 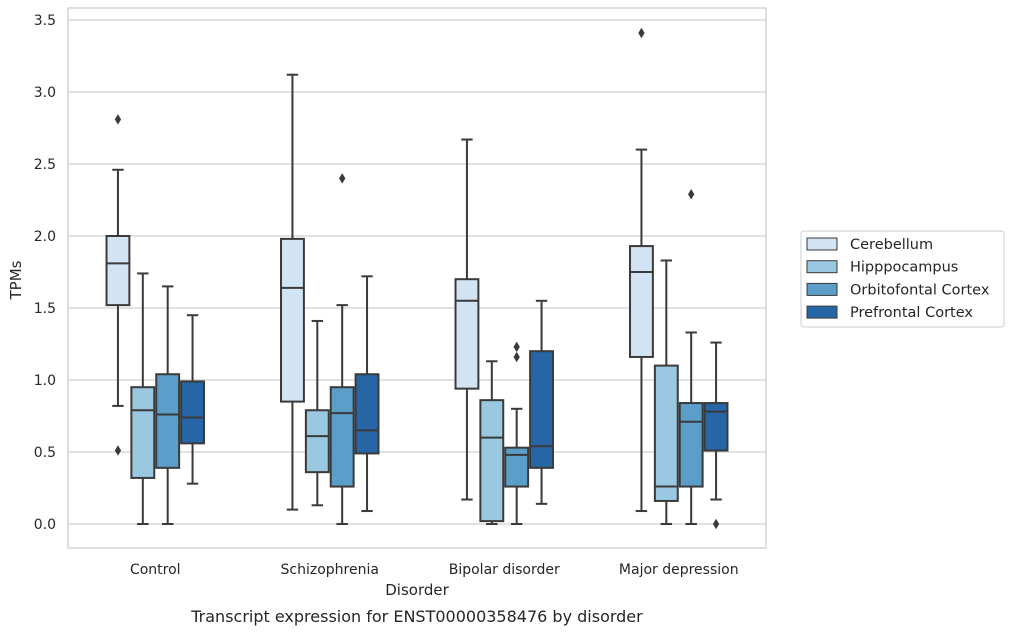 I want to click on x-tick-label: Control, so click(x=155, y=570).